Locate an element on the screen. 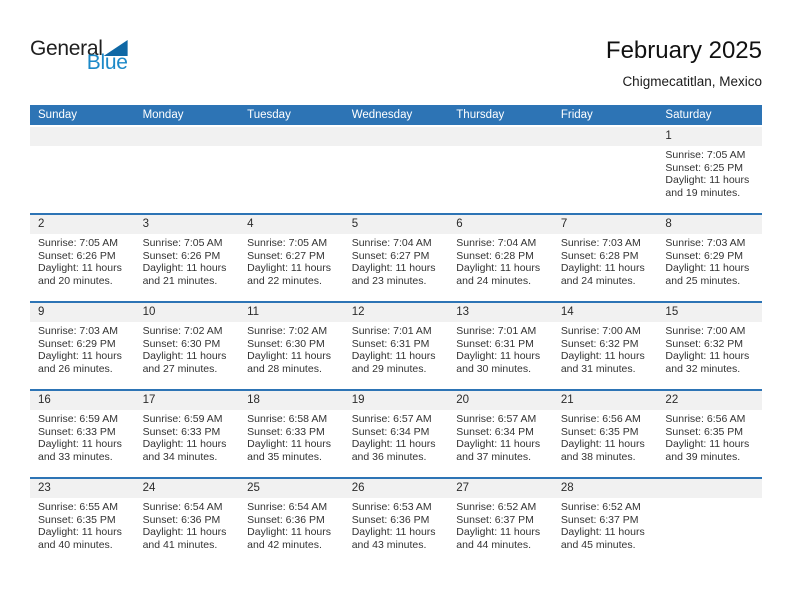 The image size is (792, 612). day-number: 21 is located at coordinates (605, 400).